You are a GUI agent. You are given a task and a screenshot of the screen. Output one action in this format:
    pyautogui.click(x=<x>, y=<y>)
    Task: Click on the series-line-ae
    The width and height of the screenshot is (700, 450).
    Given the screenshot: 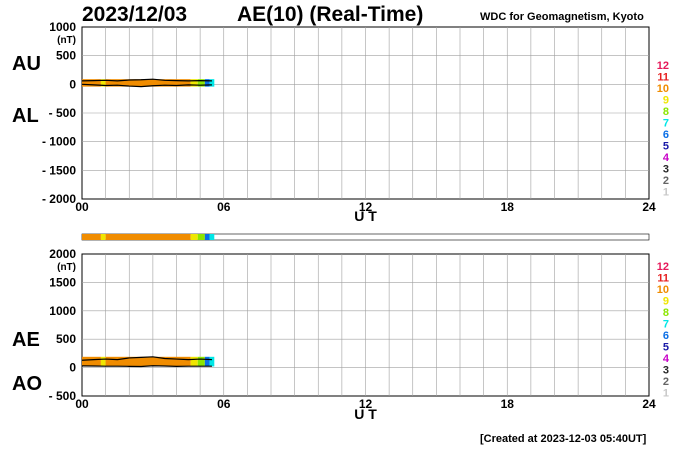 What is the action you would take?
    pyautogui.click(x=146, y=358)
    